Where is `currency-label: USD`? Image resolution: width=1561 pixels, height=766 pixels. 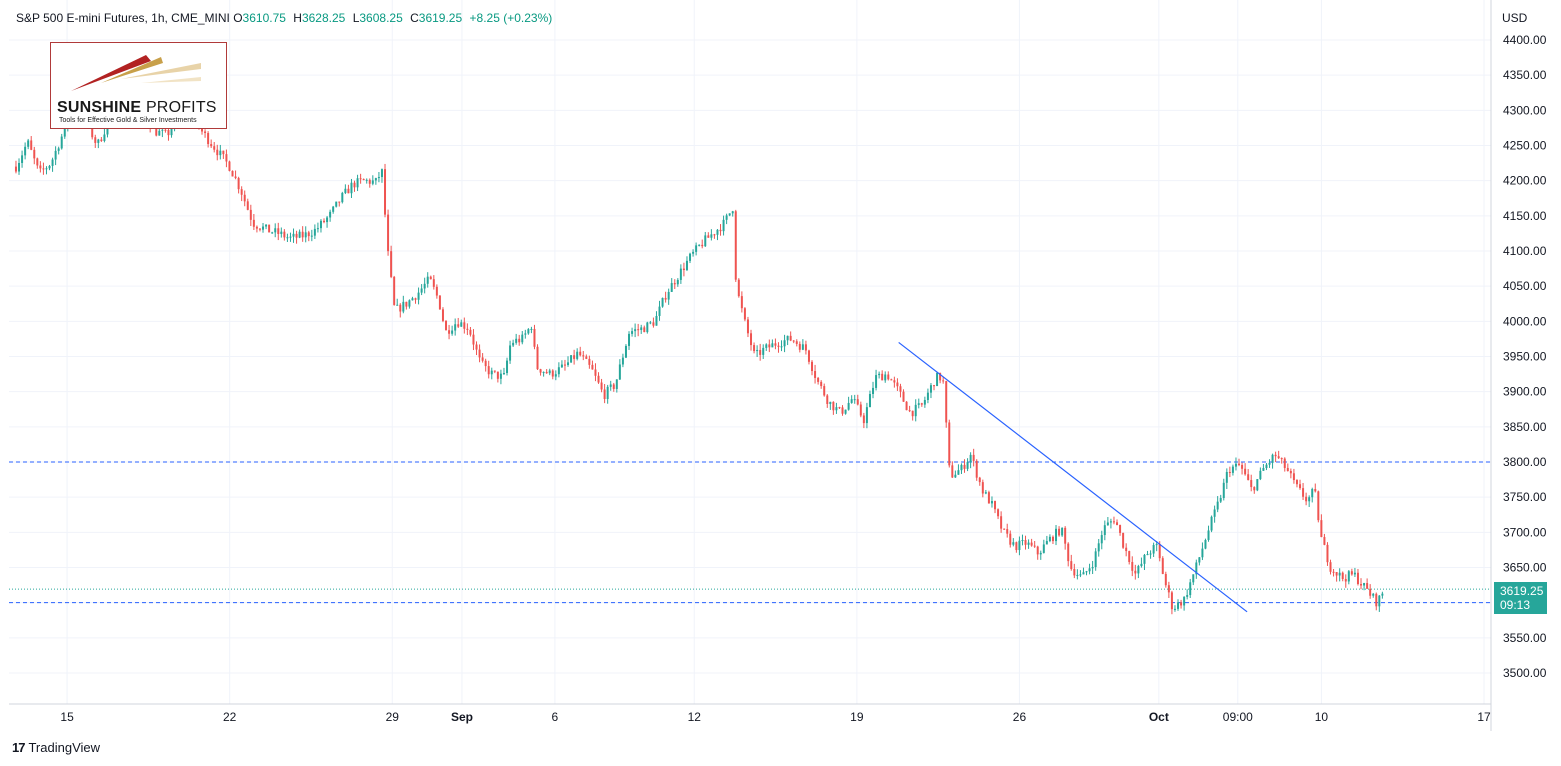 currency-label: USD is located at coordinates (1515, 18).